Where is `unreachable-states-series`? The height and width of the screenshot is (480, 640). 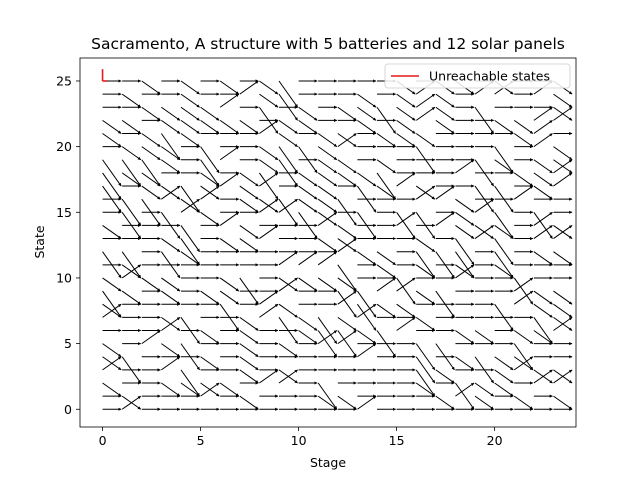 unreachable-states-series is located at coordinates (104, 75).